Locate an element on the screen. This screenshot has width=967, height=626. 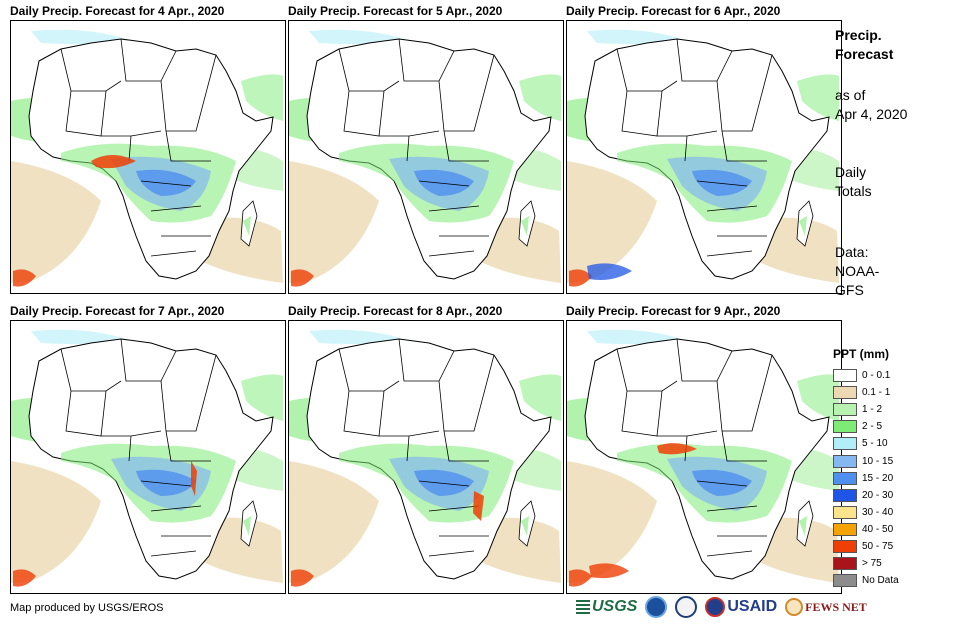
forecast-panel: Daily Precip. Forecast for 6 Apr., 2020 is located at coordinates (704, 149).